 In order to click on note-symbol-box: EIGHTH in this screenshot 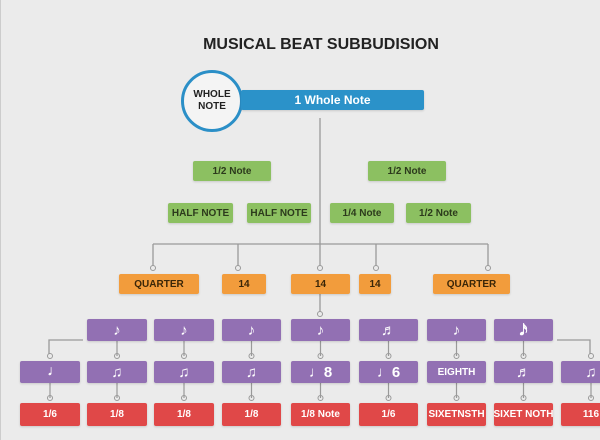, I will do `click(456, 372)`.